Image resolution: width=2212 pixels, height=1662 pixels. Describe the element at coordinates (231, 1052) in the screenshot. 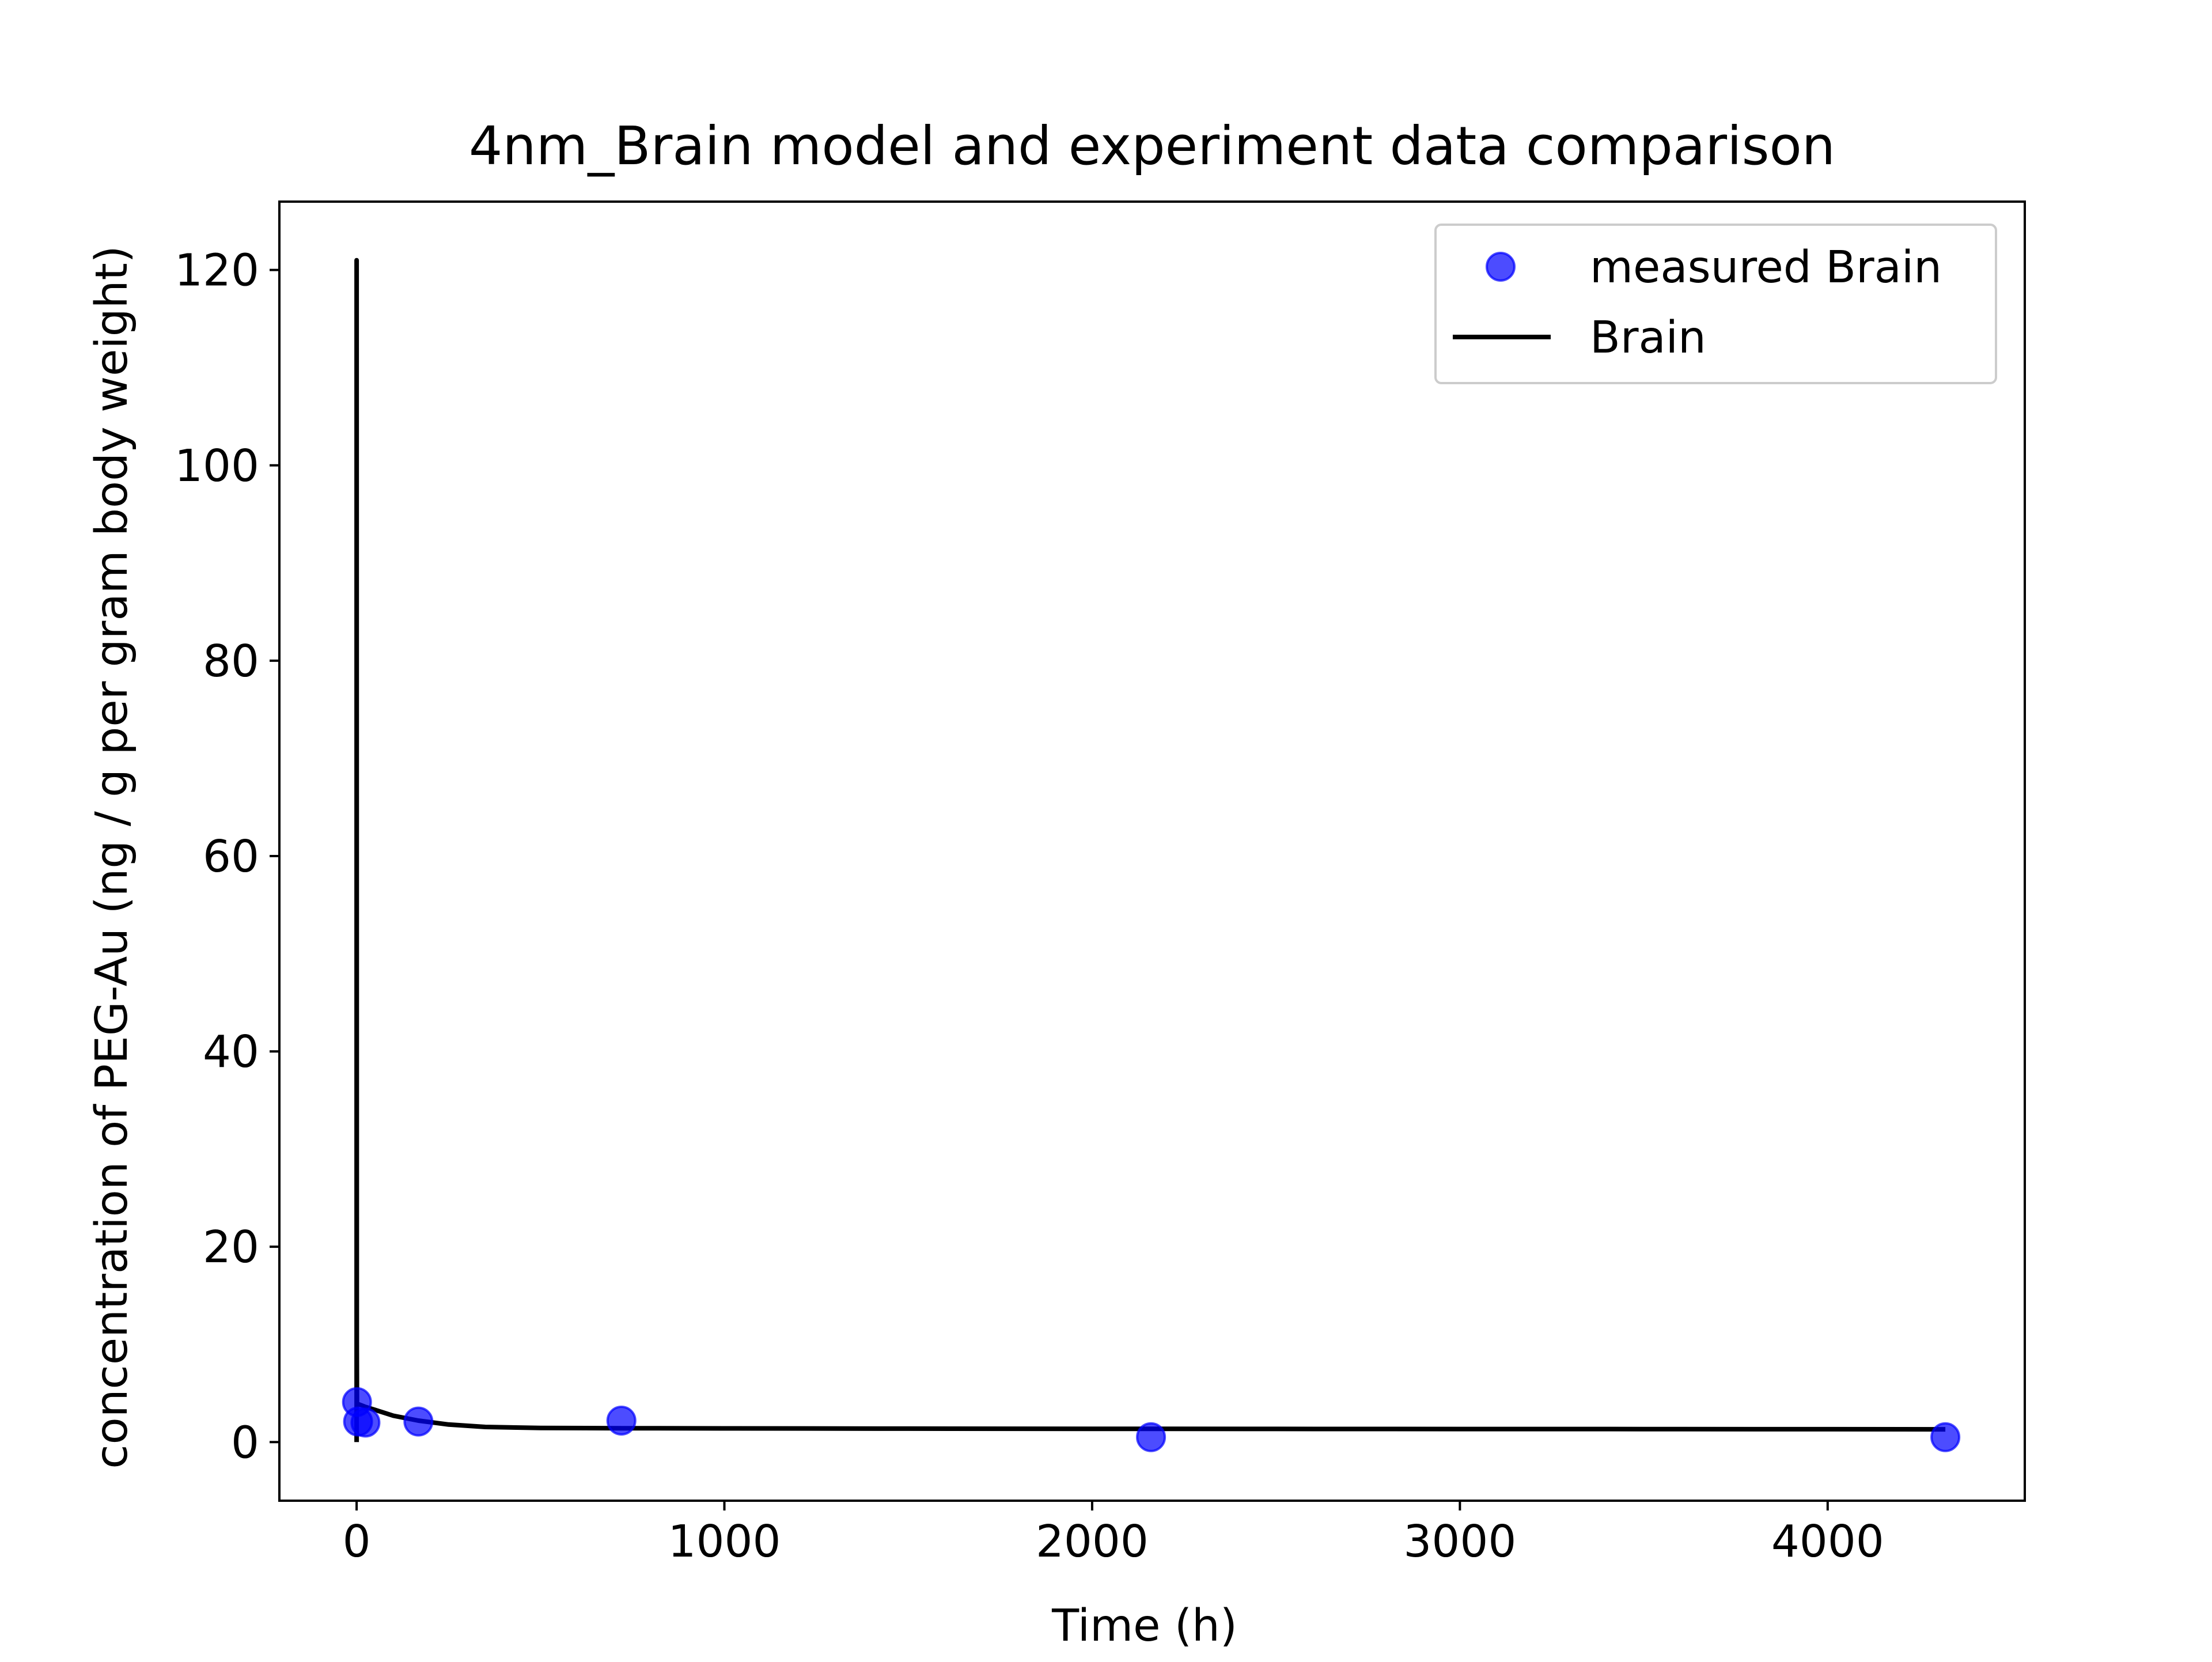

I see `y-tick-label: 40` at that location.